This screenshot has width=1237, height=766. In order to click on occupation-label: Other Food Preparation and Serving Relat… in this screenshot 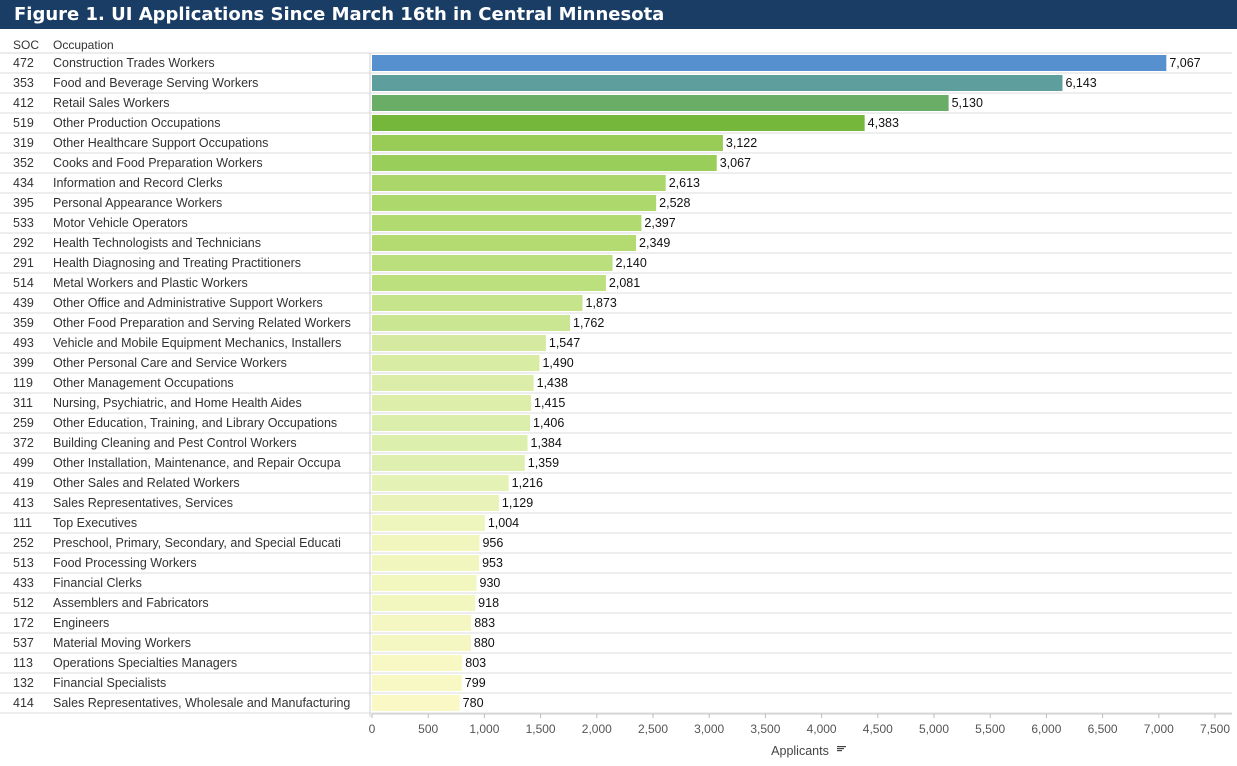, I will do `click(202, 323)`.